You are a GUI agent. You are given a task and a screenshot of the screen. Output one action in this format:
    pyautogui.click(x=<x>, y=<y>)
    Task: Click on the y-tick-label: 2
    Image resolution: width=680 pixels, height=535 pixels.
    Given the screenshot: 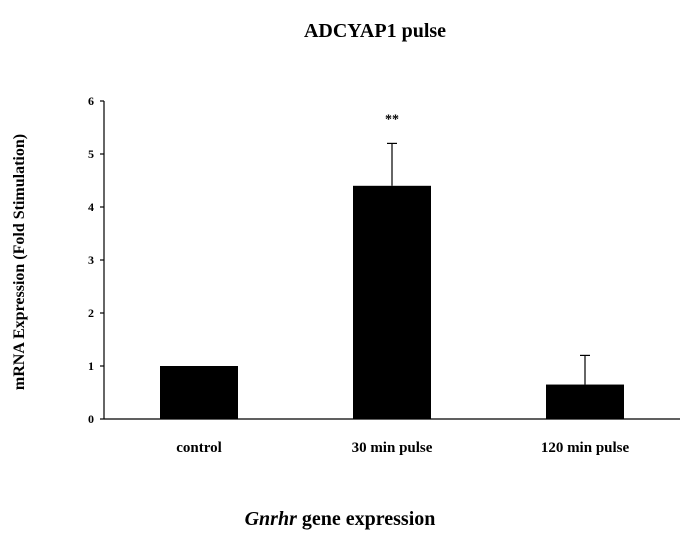 What is the action you would take?
    pyautogui.click(x=91, y=313)
    